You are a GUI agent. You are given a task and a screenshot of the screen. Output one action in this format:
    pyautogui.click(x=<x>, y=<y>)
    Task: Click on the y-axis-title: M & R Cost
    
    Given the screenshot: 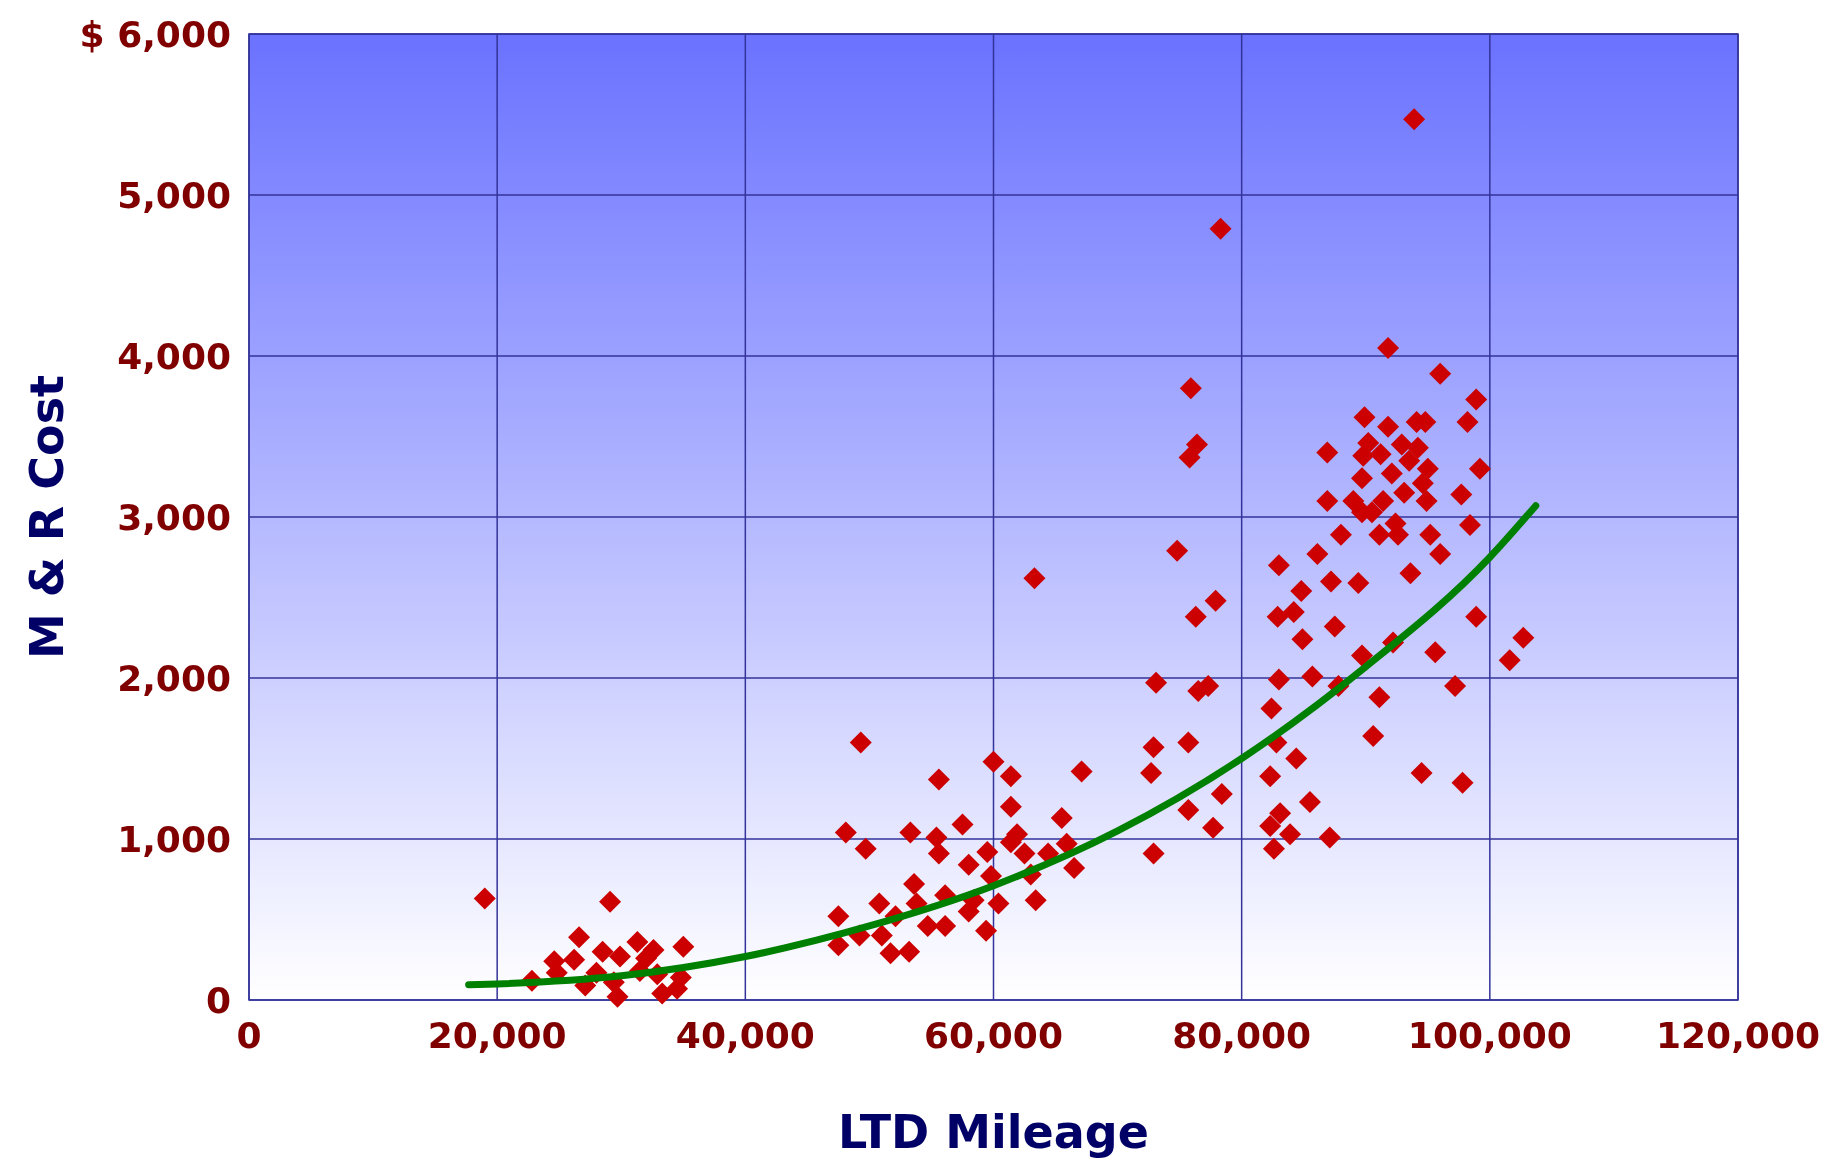 What is the action you would take?
    pyautogui.click(x=47, y=517)
    